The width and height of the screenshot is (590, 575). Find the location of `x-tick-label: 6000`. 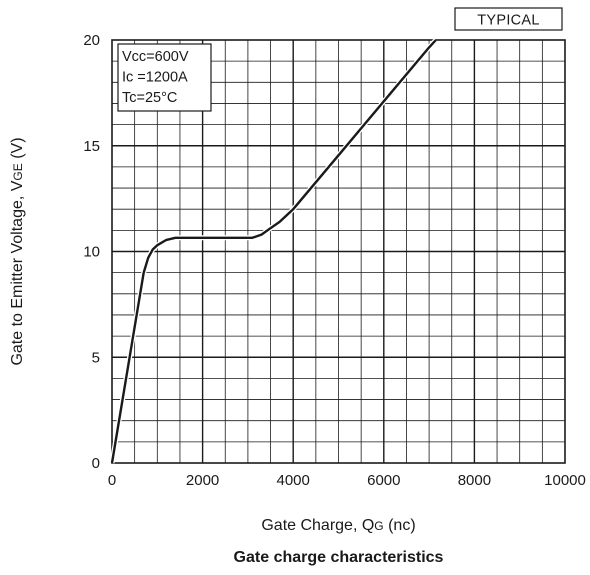

x-tick-label: 6000 is located at coordinates (383, 480).